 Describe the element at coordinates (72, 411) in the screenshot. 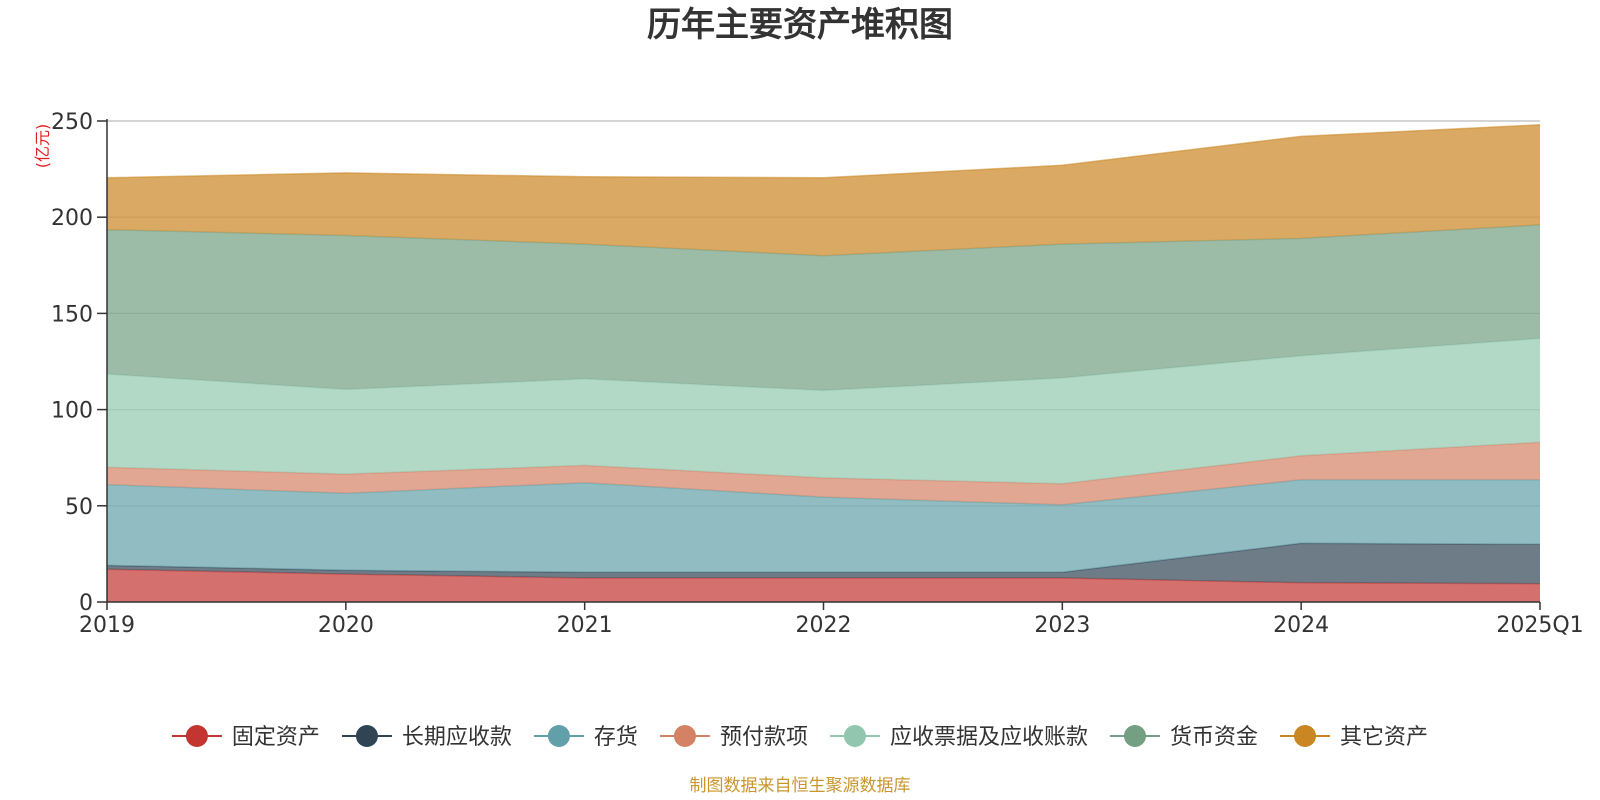

I see `y-tick-label: 100` at that location.